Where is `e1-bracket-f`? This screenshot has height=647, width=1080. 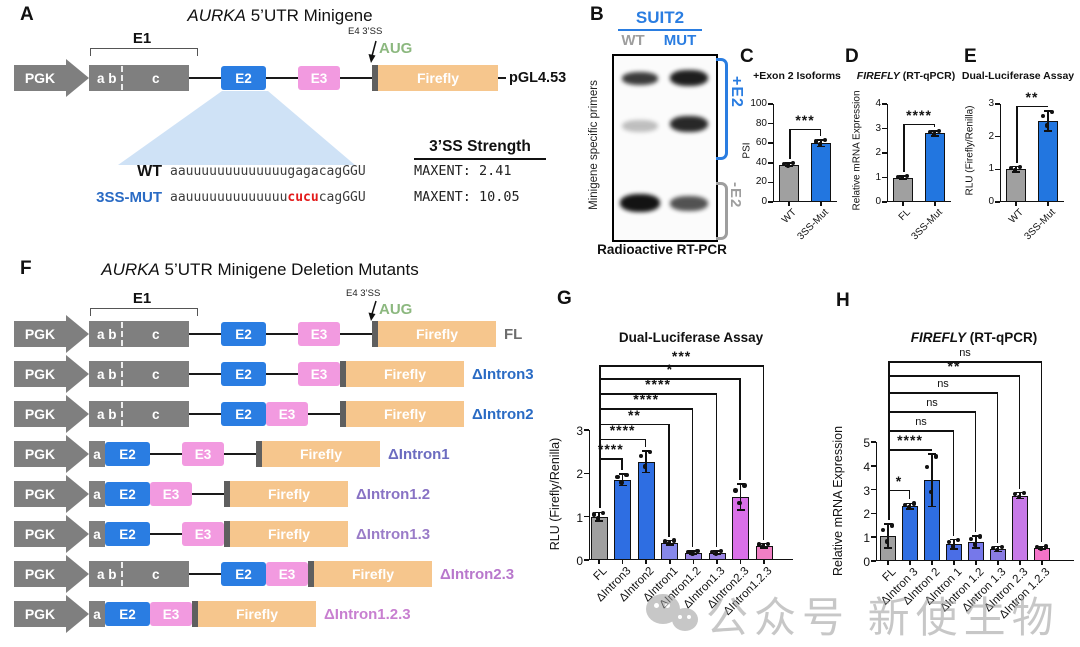
e1-bracket-f is located at coordinates (144, 312).